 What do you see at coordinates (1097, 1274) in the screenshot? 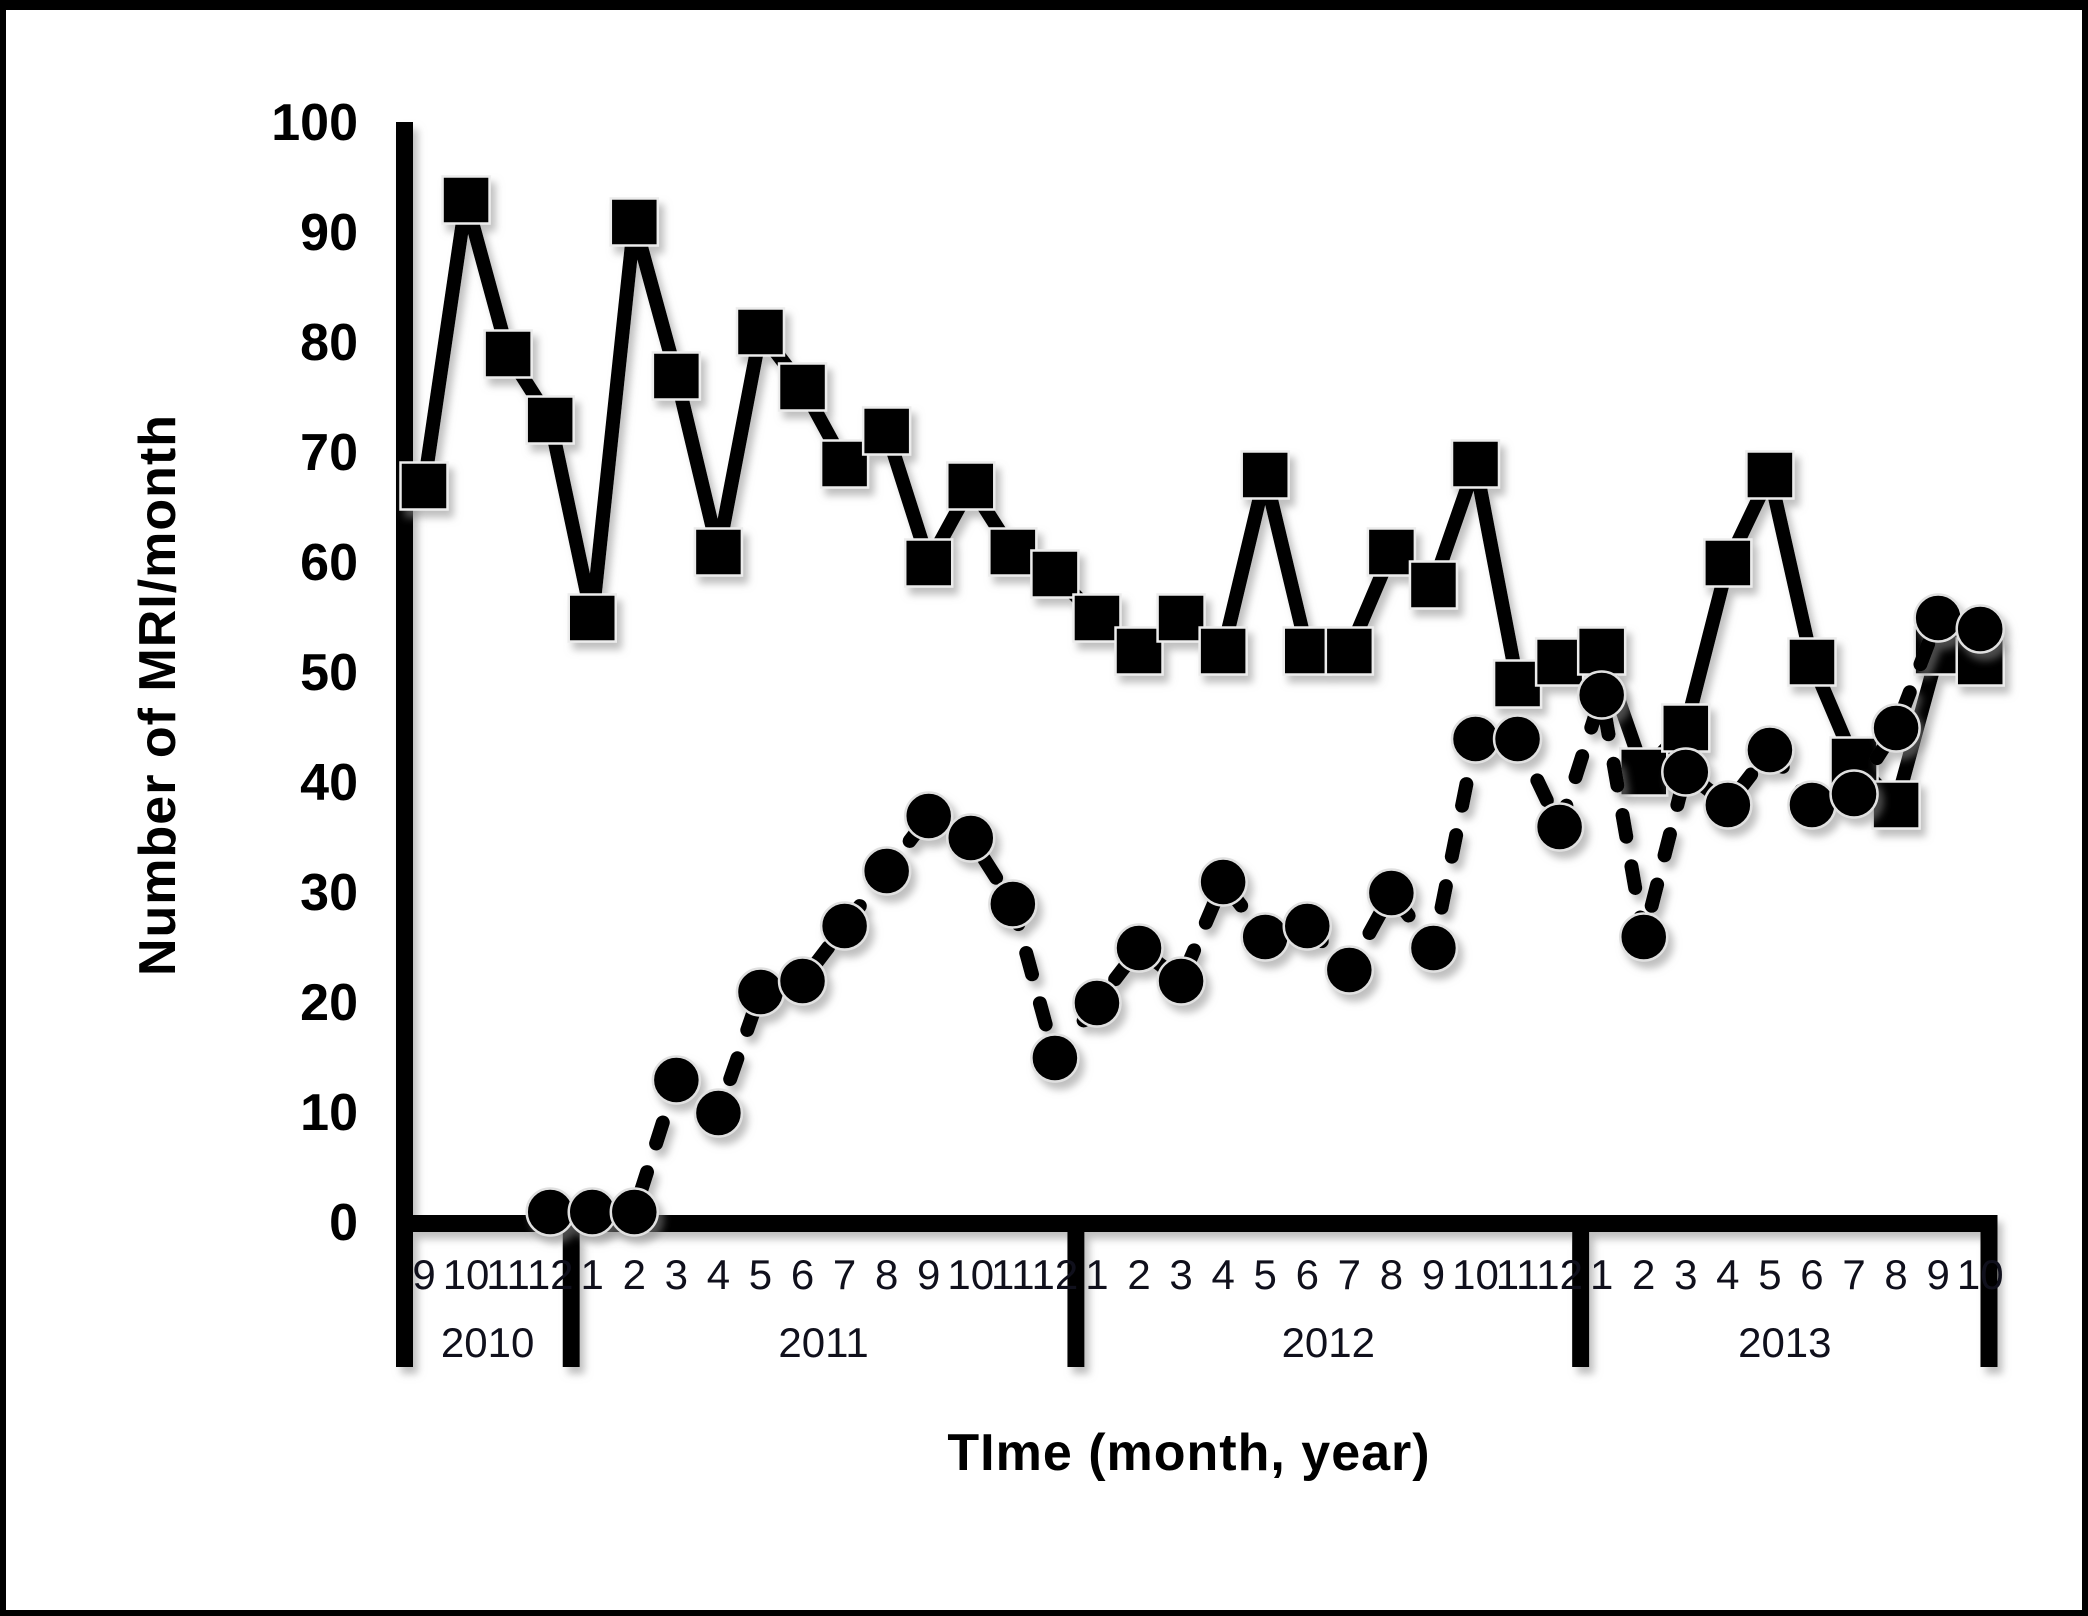
I see `month-label: 1` at bounding box center [1097, 1274].